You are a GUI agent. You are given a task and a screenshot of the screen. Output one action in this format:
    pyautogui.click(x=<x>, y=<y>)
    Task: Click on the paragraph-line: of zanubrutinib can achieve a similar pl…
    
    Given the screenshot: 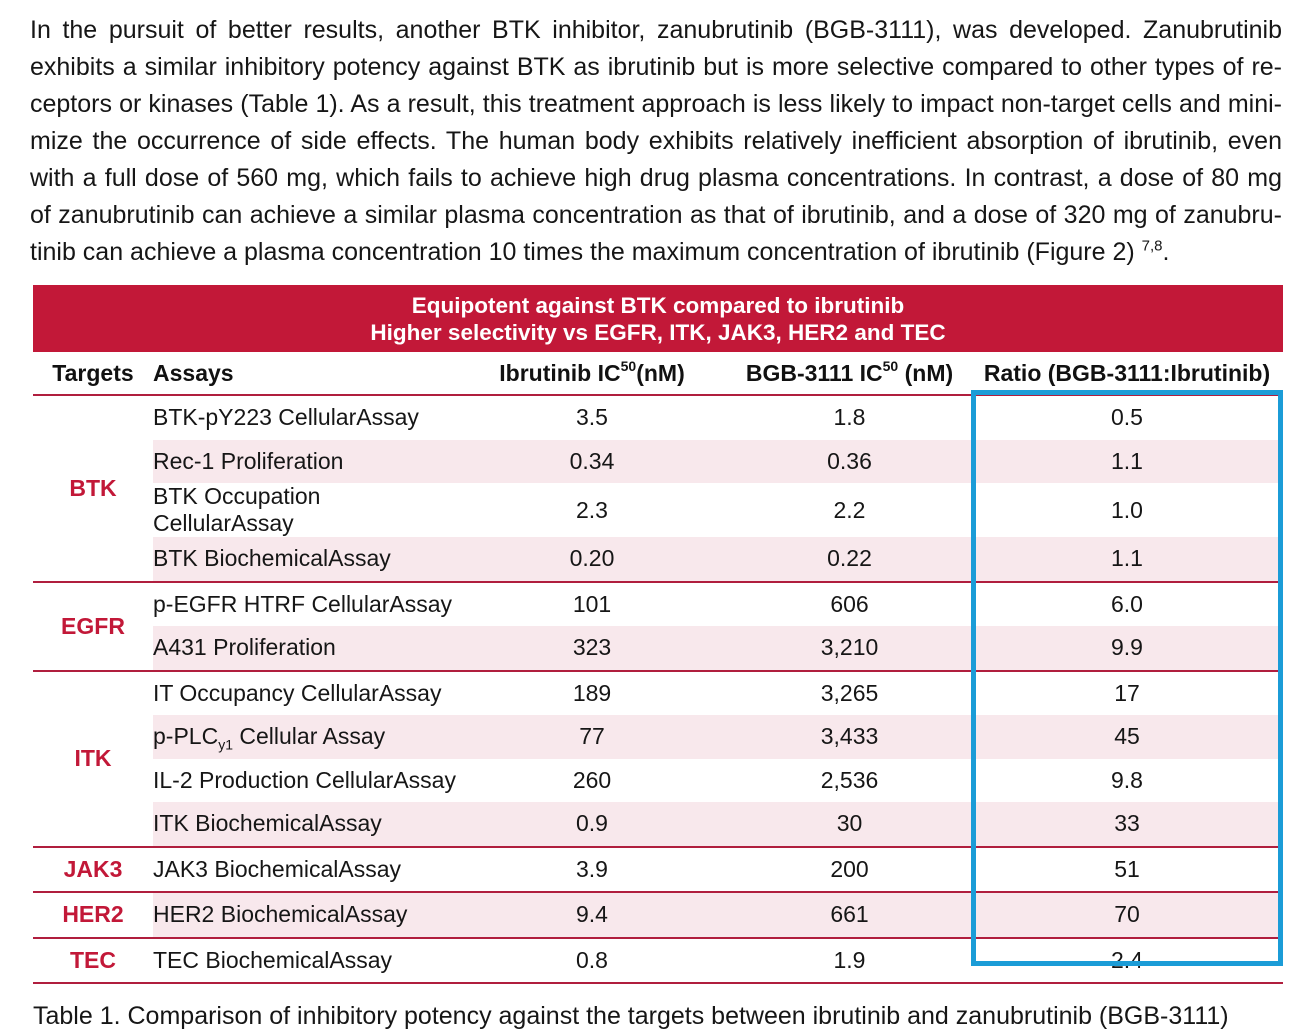 What is the action you would take?
    pyautogui.click(x=656, y=215)
    